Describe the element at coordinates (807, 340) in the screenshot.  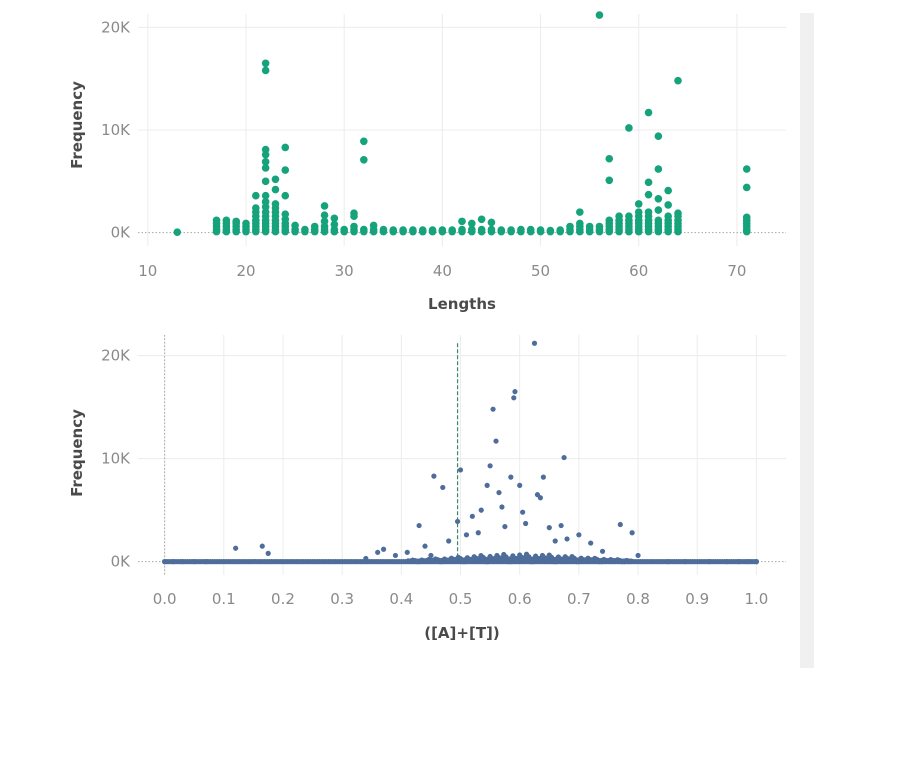
I see `vertical-scrollbar` at that location.